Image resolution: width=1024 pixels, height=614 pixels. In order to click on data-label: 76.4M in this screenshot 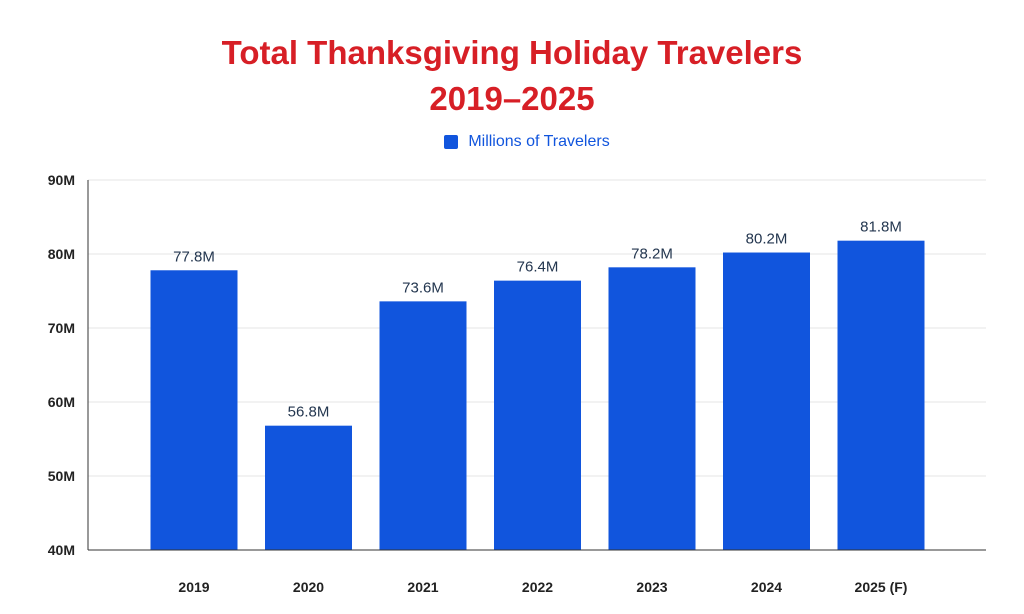, I will do `click(538, 267)`.